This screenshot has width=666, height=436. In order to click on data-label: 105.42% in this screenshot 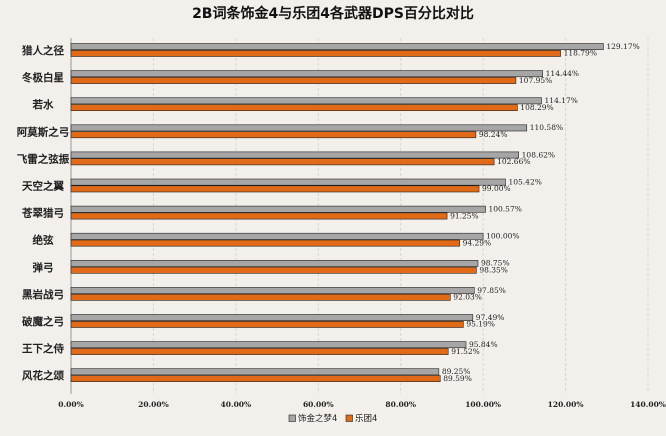, I will do `click(524, 181)`.